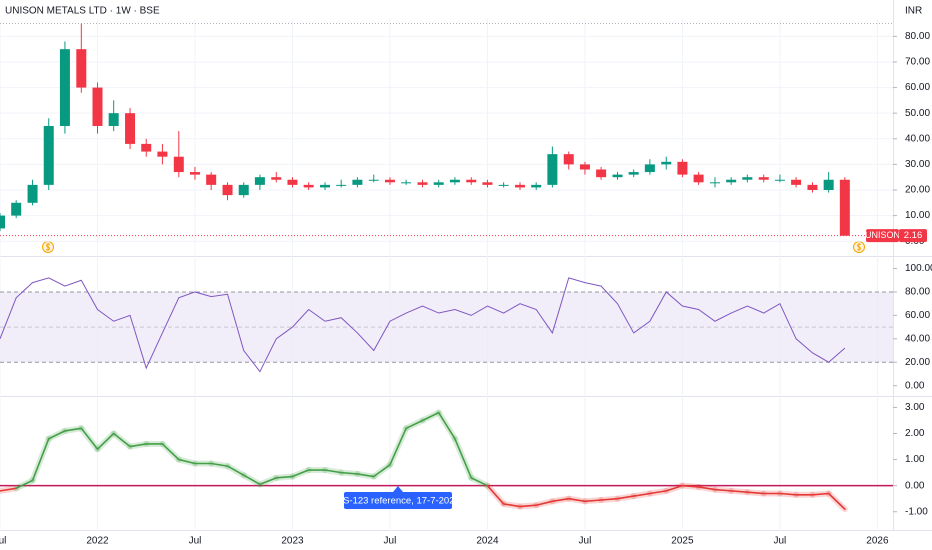 This screenshot has width=932, height=550. I want to click on x-tick-label: 2023, so click(292, 541).